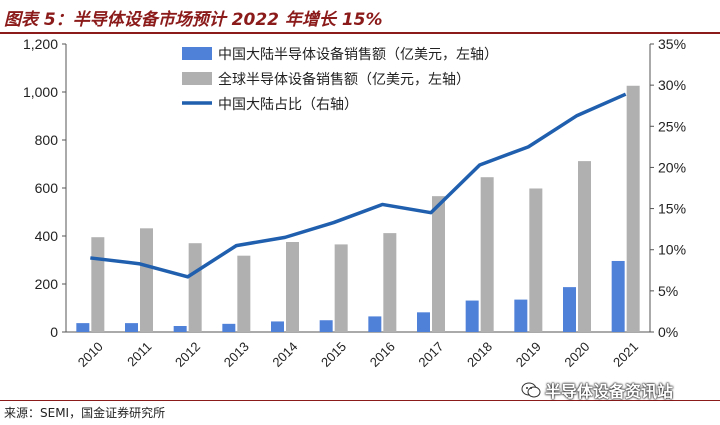 This screenshot has width=720, height=425. Describe the element at coordinates (139, 354) in the screenshot. I see `x-tick-label: 2011` at that location.